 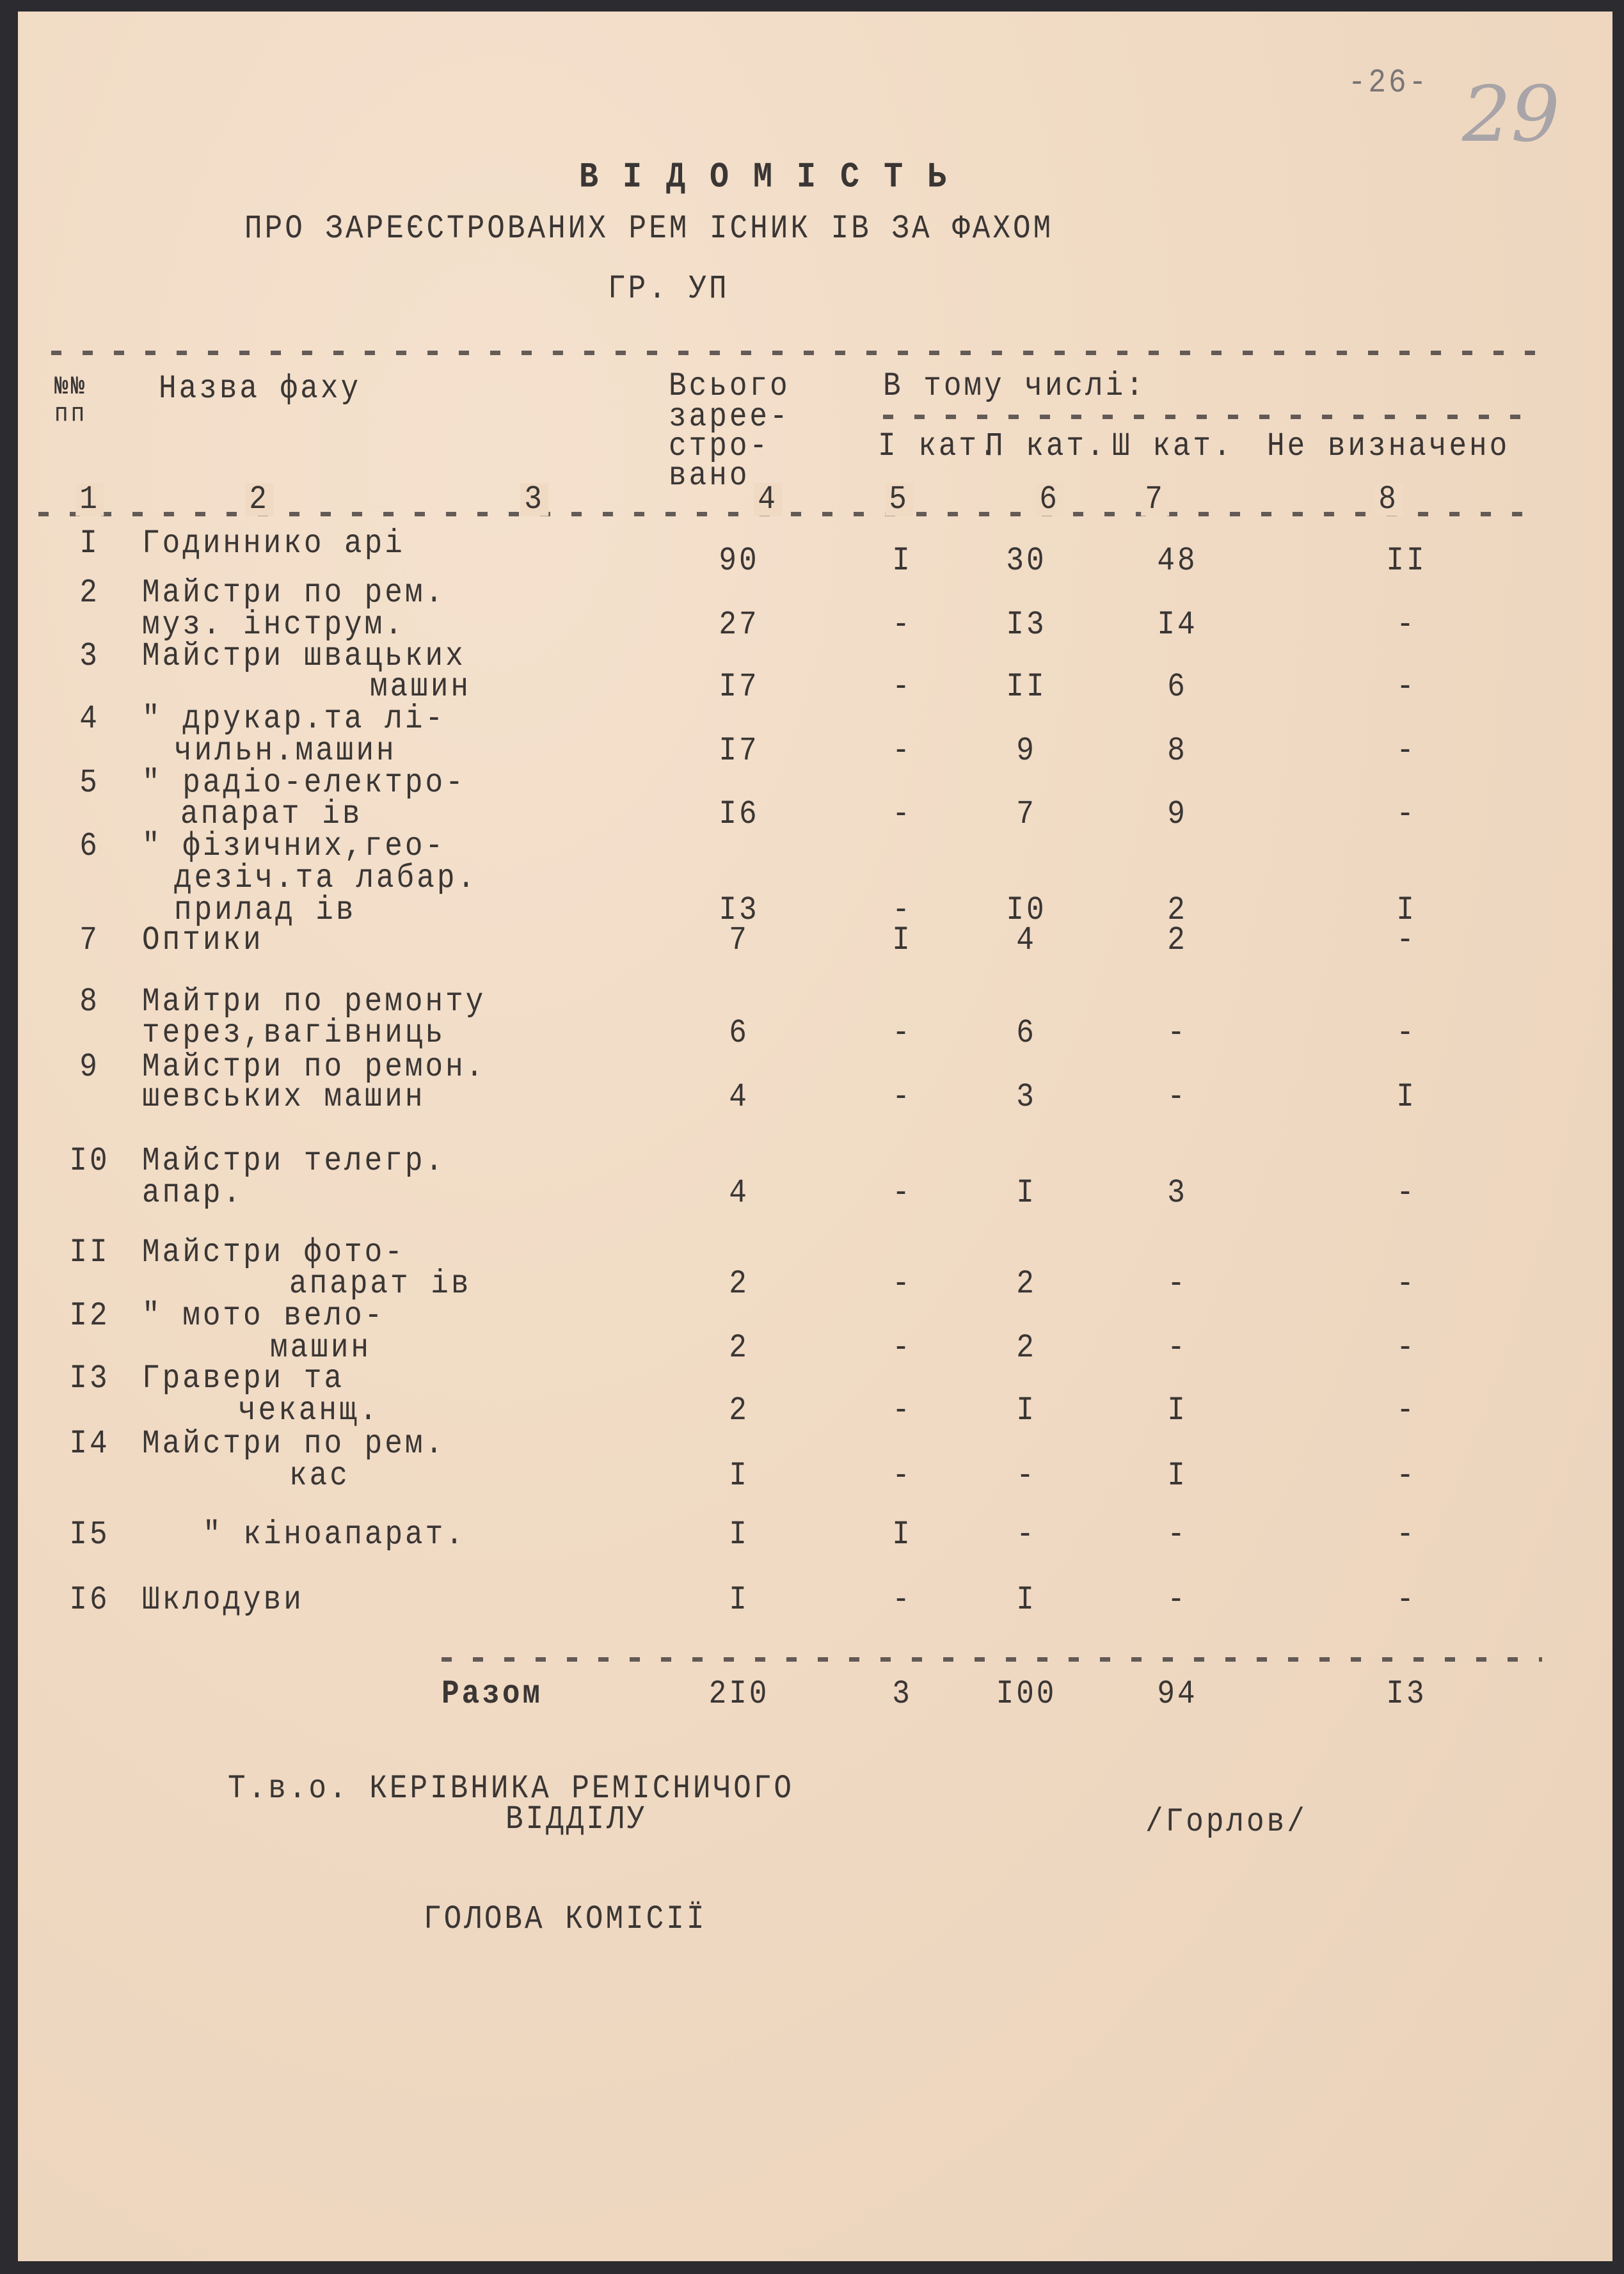 I want to click on row-number: I2, so click(x=89, y=1316).